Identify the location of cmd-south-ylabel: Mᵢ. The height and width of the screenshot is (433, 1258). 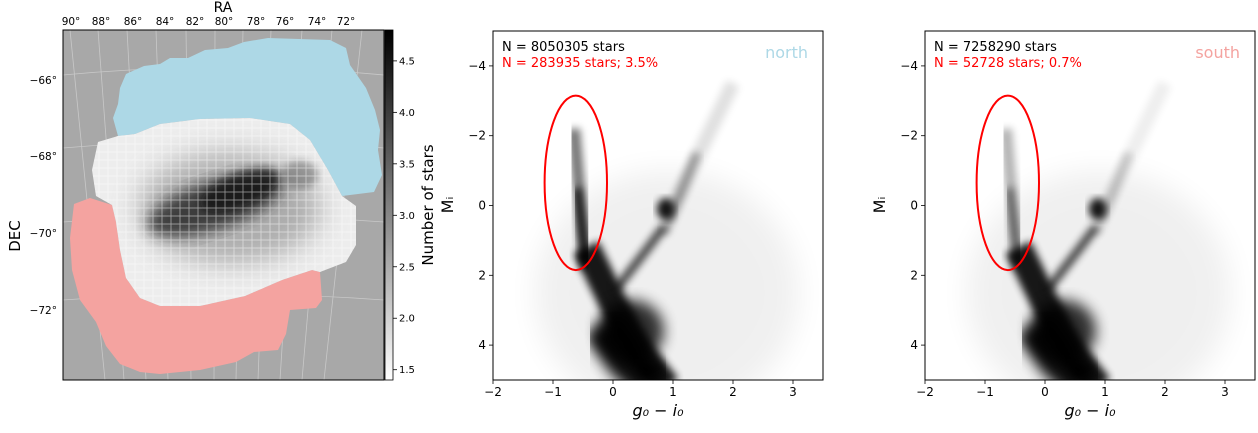
(879, 205).